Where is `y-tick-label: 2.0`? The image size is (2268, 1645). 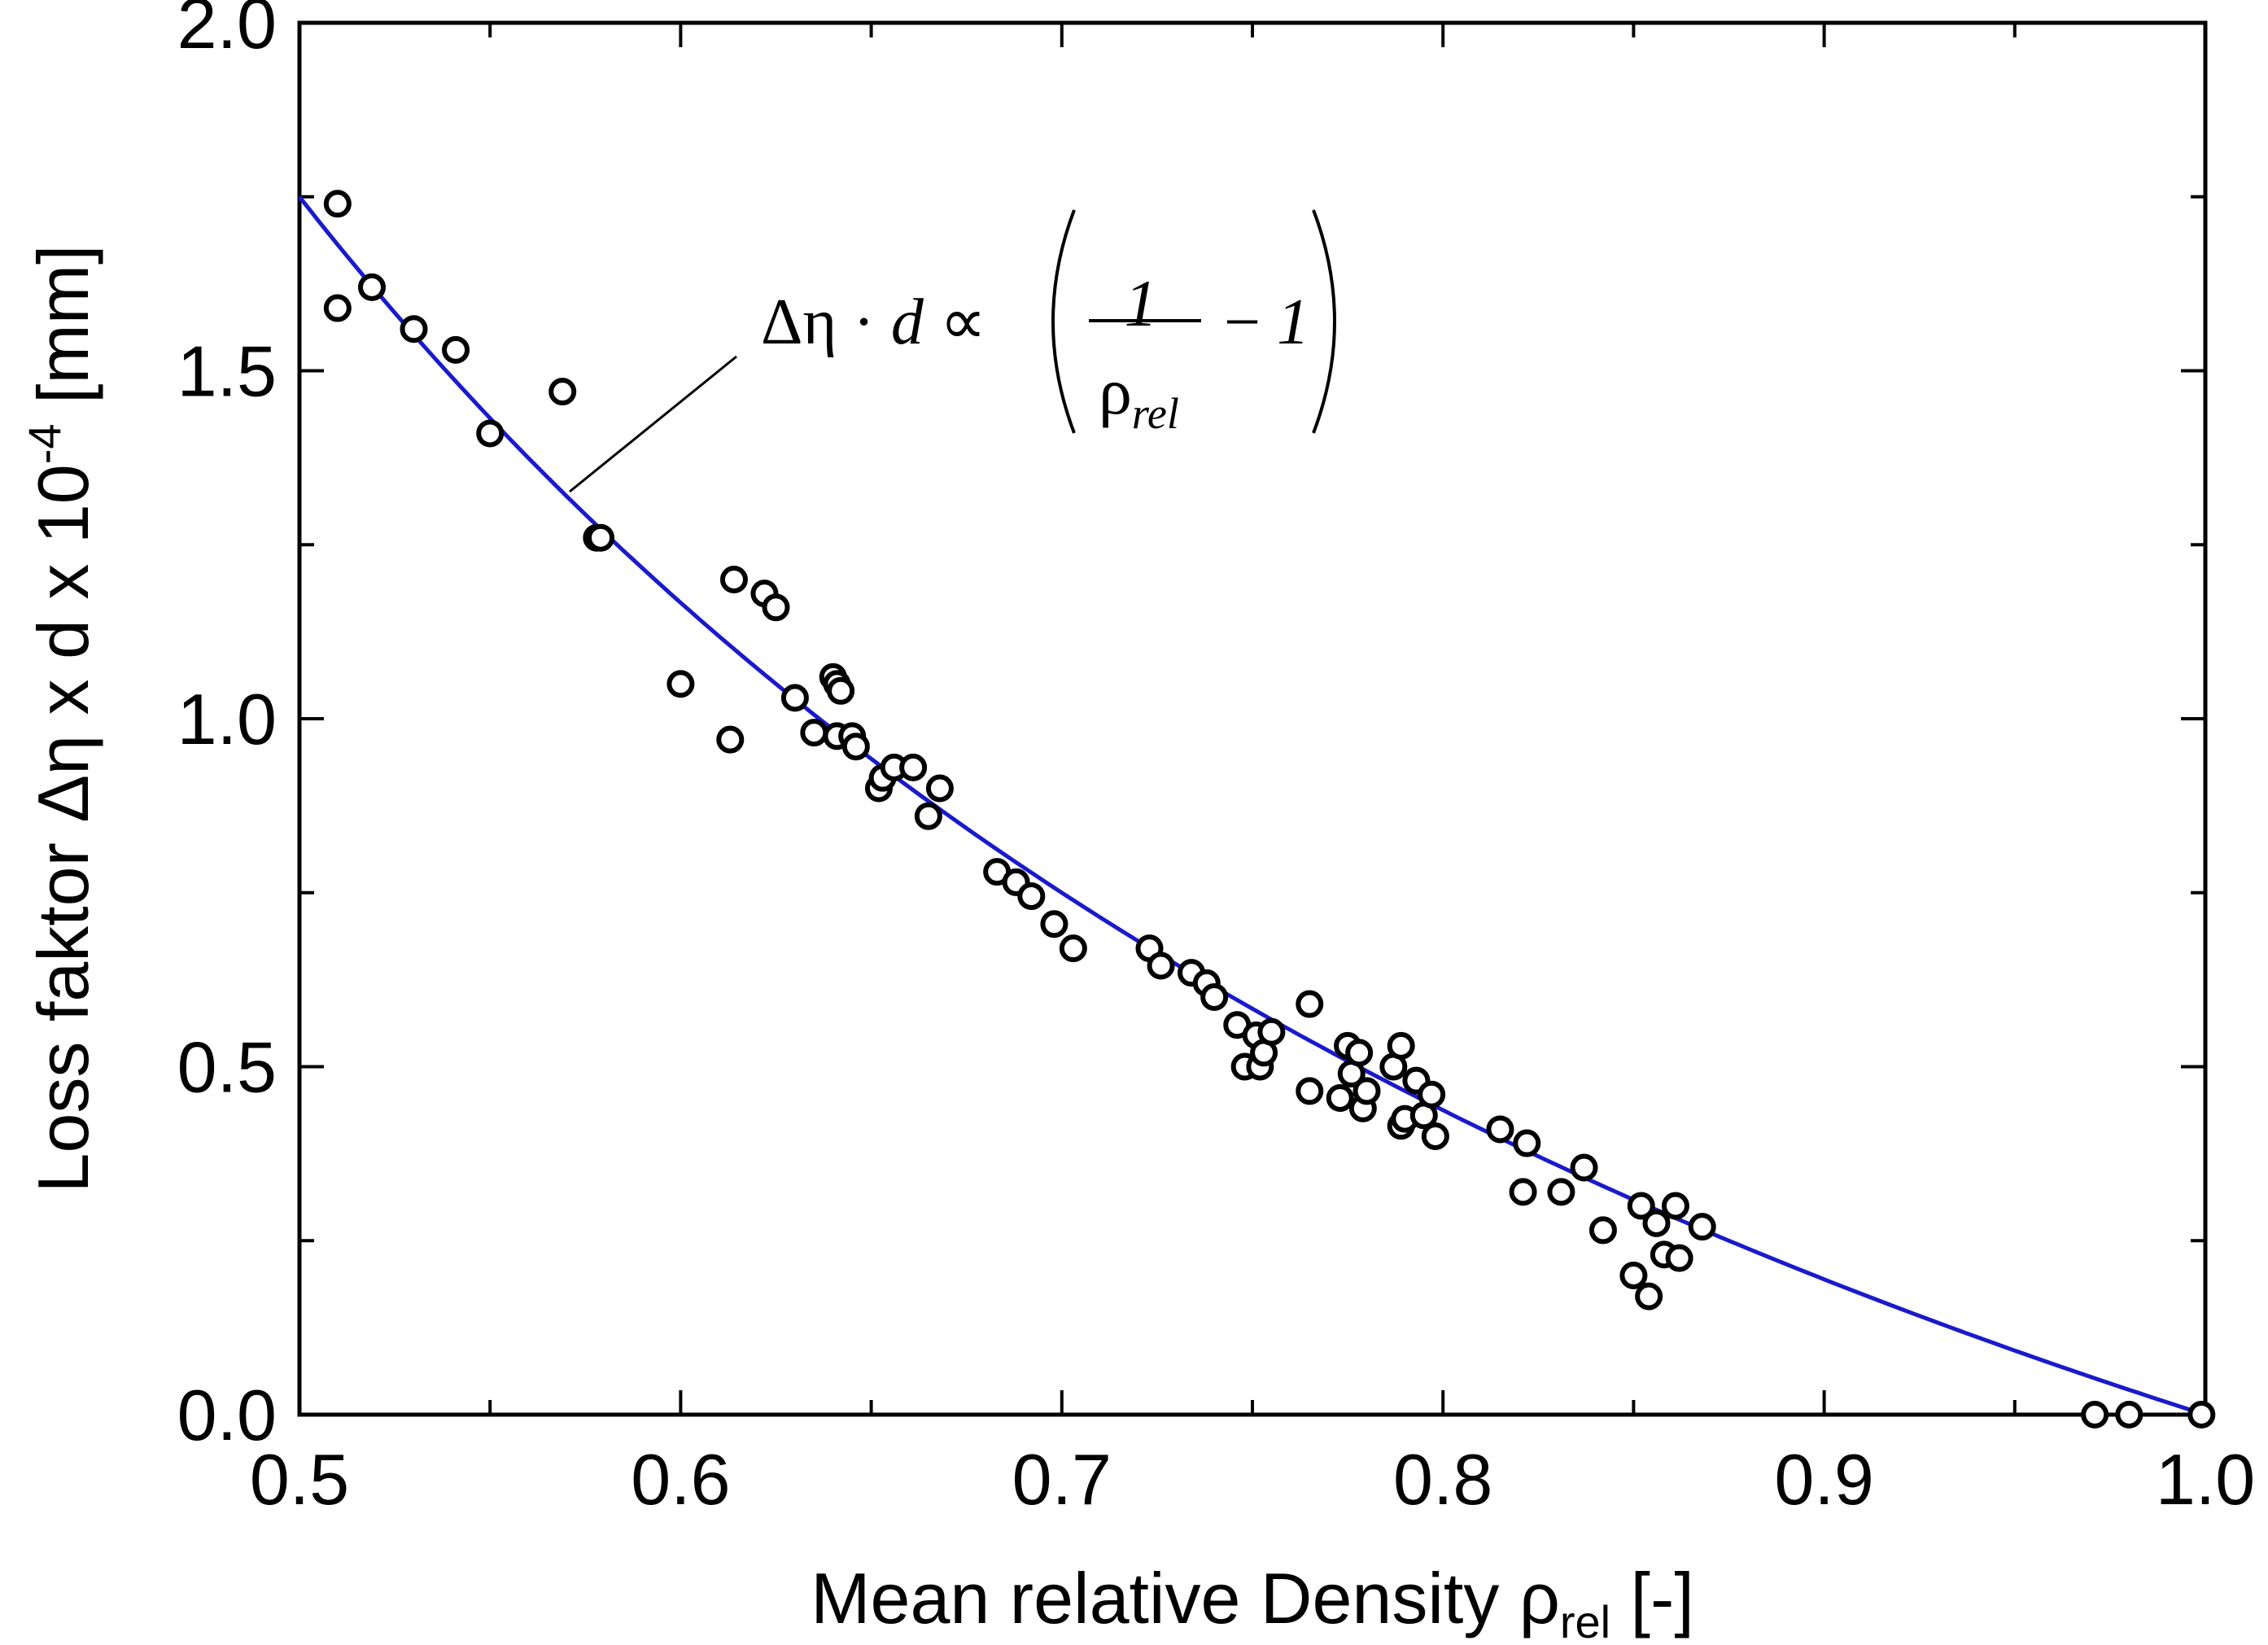 y-tick-label: 2.0 is located at coordinates (227, 32).